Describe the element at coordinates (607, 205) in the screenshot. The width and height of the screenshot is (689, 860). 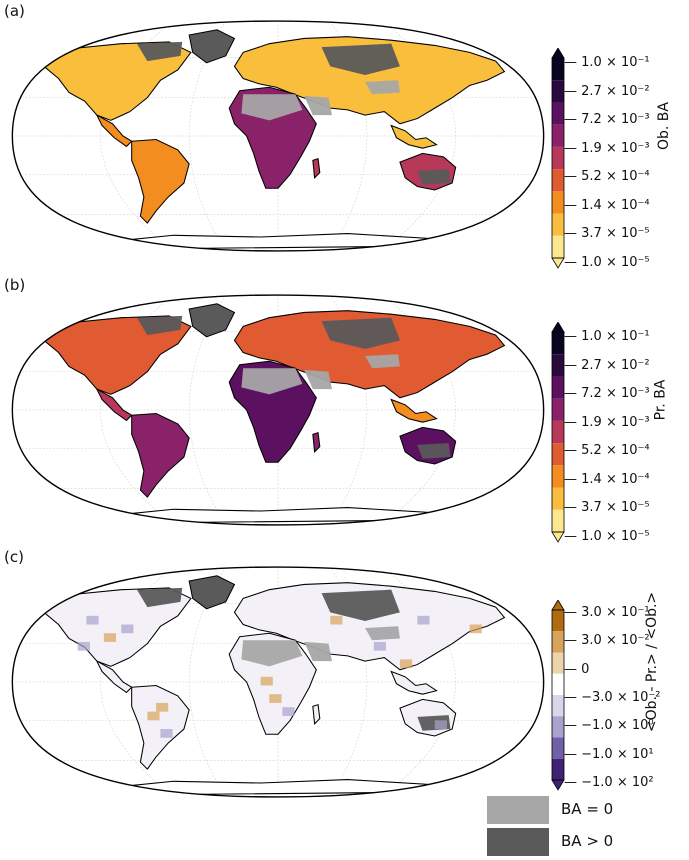
I see `colorbar-tick-label: — 1.4 × 10⁻⁴` at that location.